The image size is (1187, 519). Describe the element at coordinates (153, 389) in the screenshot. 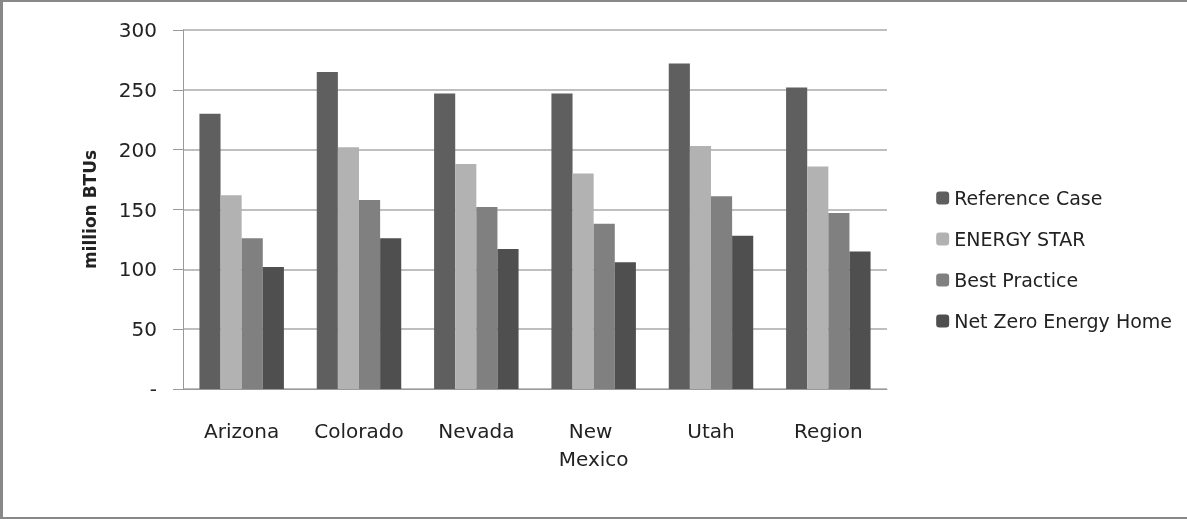

I see `y-tick-label: -` at that location.